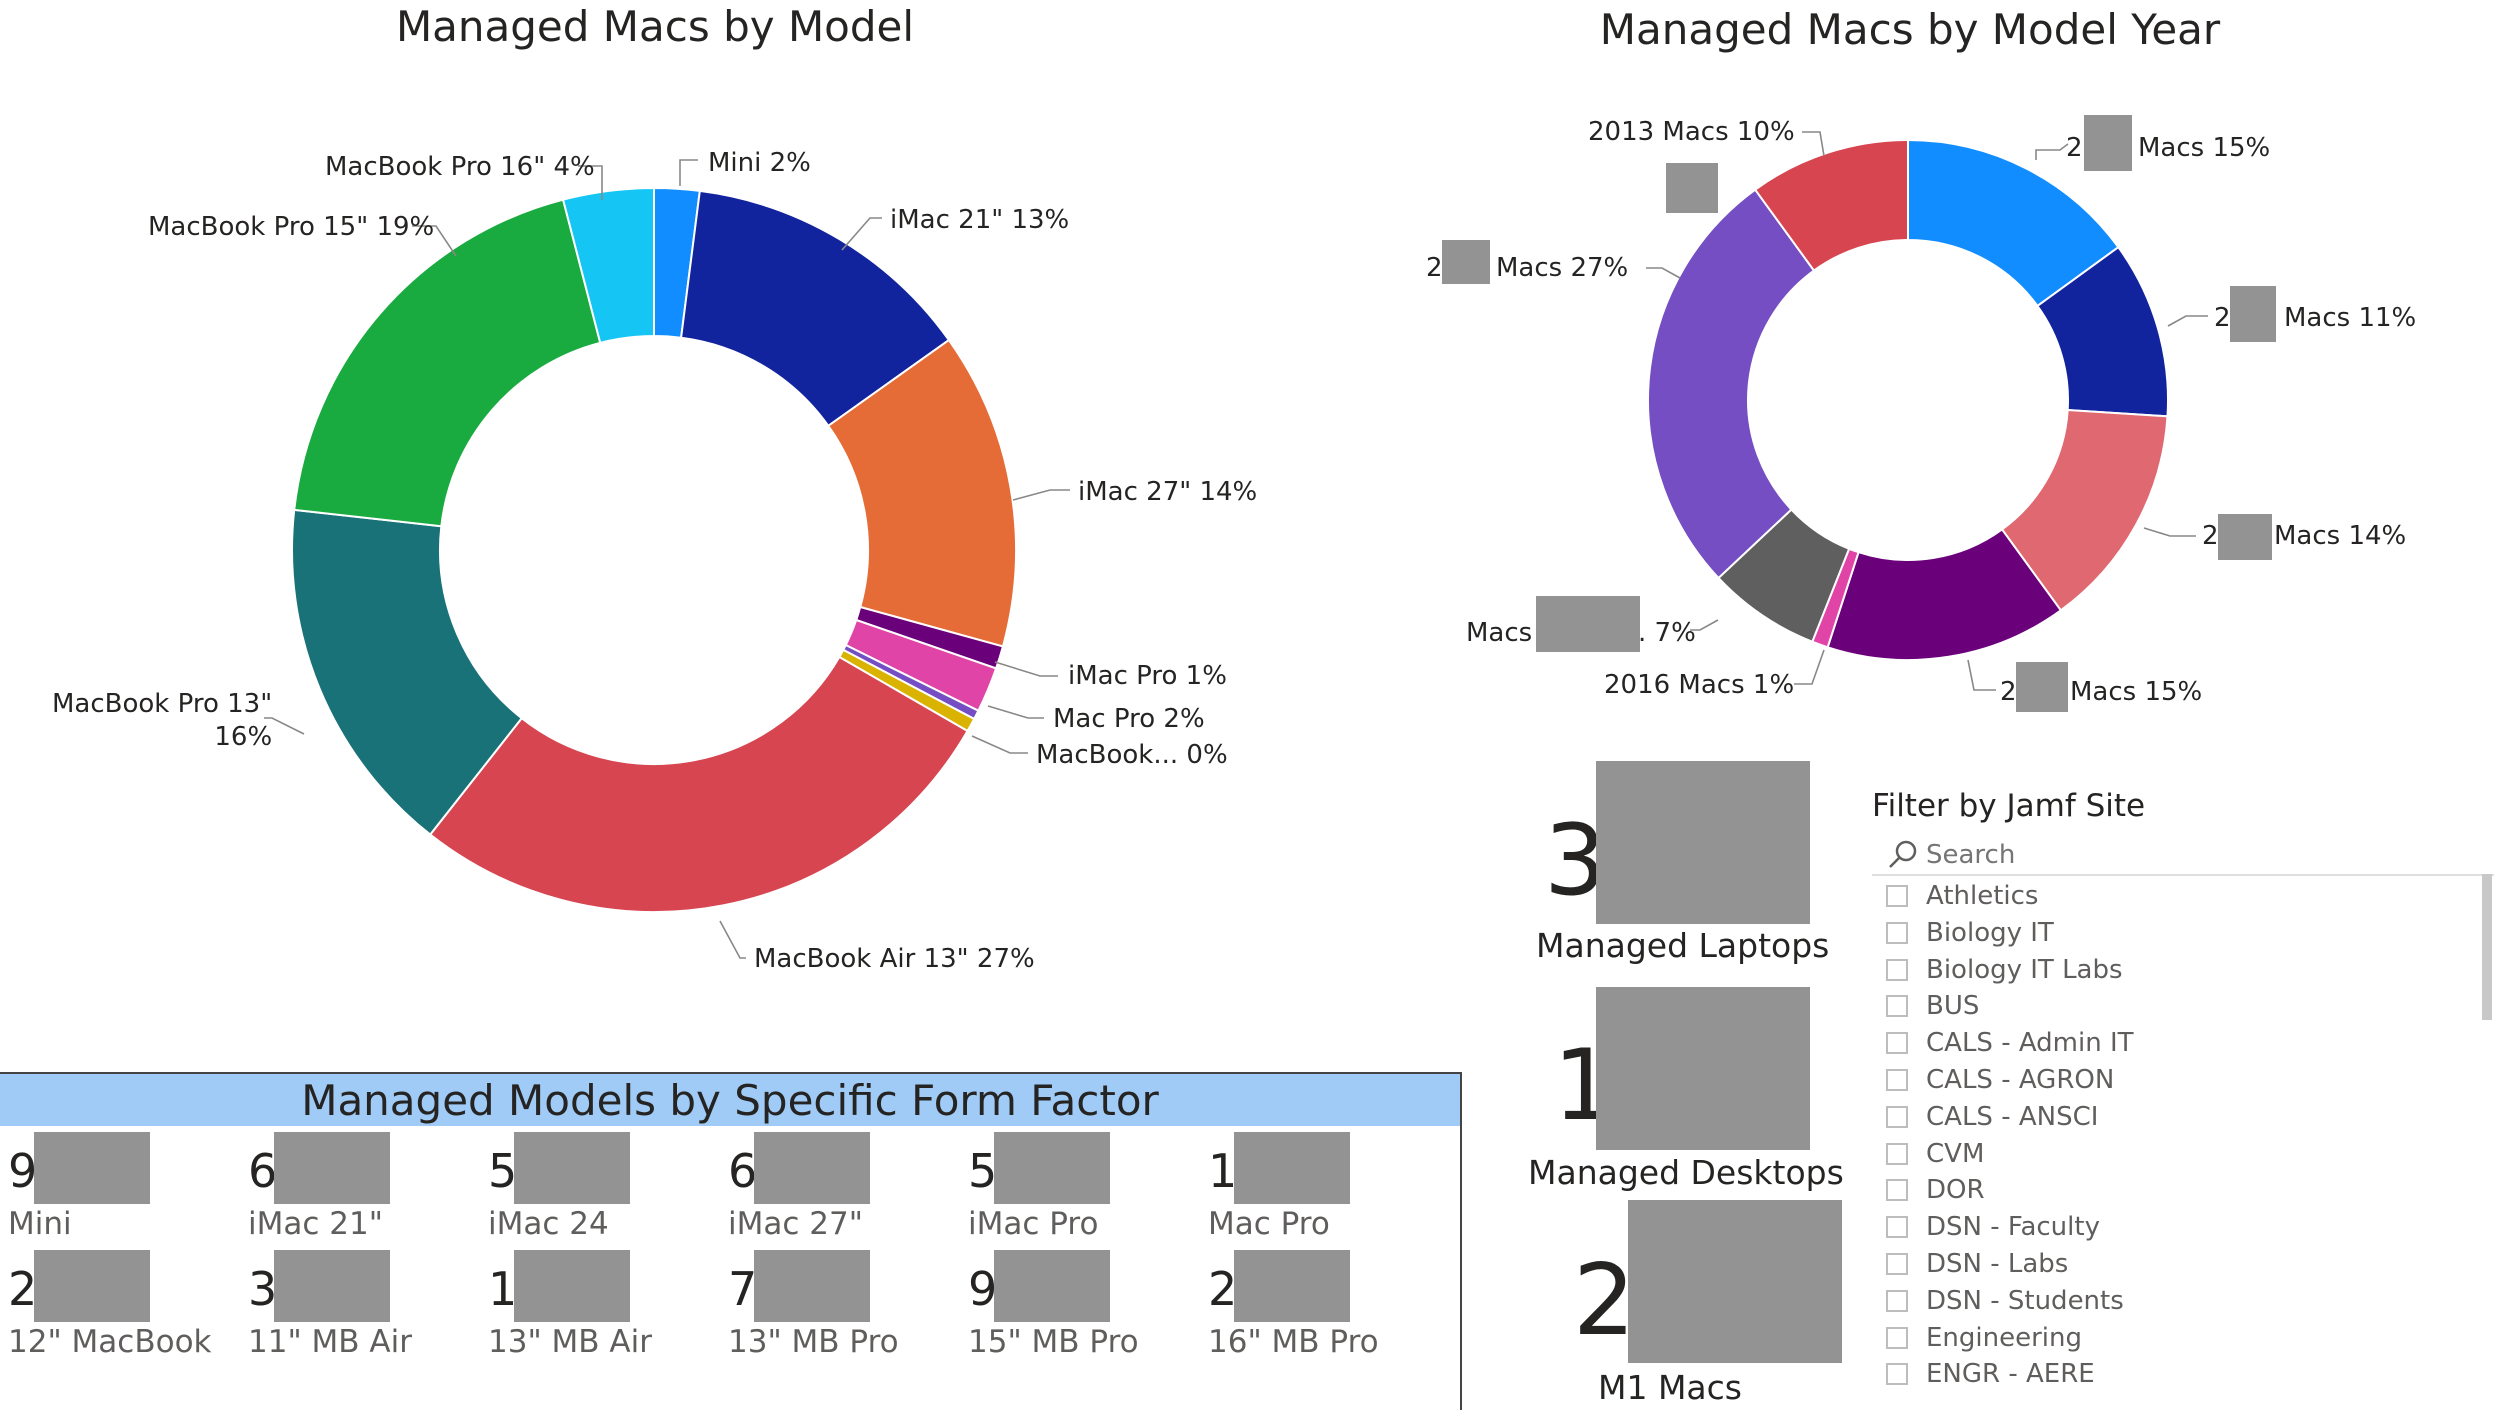 This screenshot has width=2510, height=1410. Describe the element at coordinates (330, 1342) in the screenshot. I see `form-factor-label: 11" MB Air` at that location.